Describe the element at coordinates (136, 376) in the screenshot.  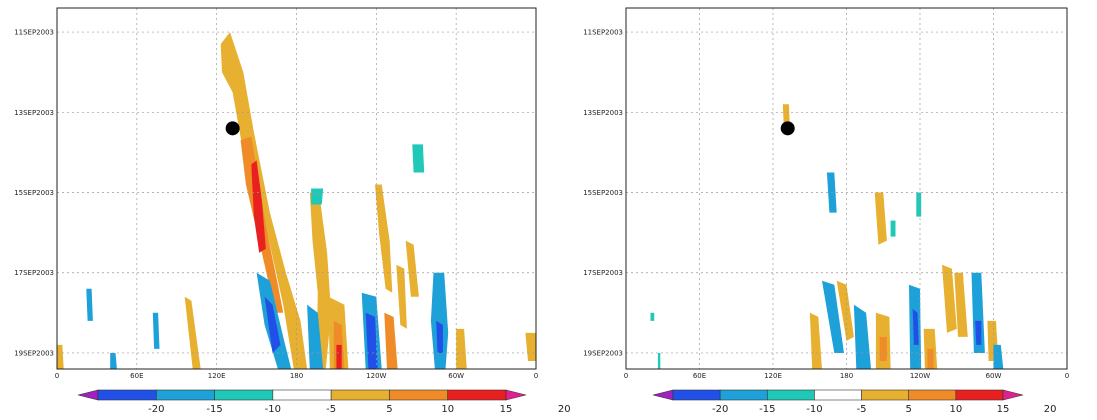
I see `x-tick-label: 60E` at that location.